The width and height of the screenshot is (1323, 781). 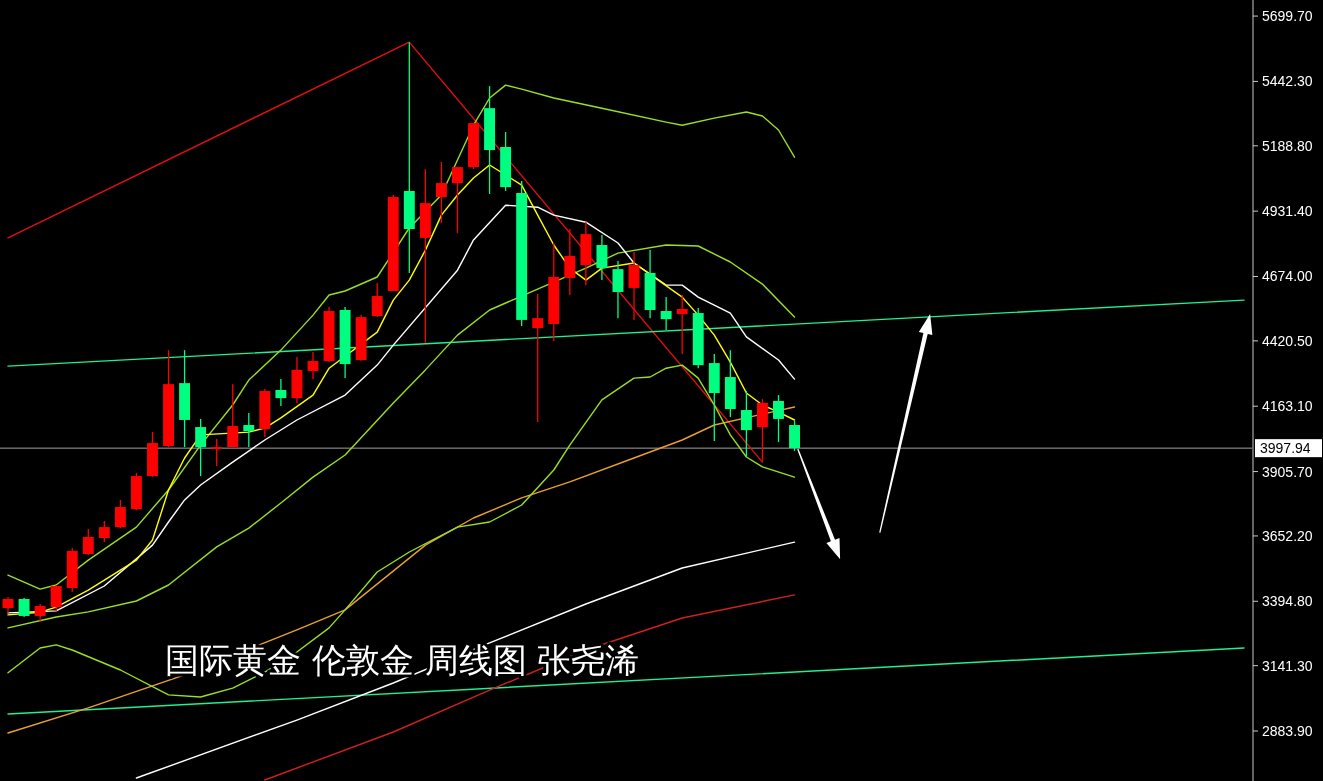 I want to click on y-tick-label: 4674.00, so click(x=1287, y=276).